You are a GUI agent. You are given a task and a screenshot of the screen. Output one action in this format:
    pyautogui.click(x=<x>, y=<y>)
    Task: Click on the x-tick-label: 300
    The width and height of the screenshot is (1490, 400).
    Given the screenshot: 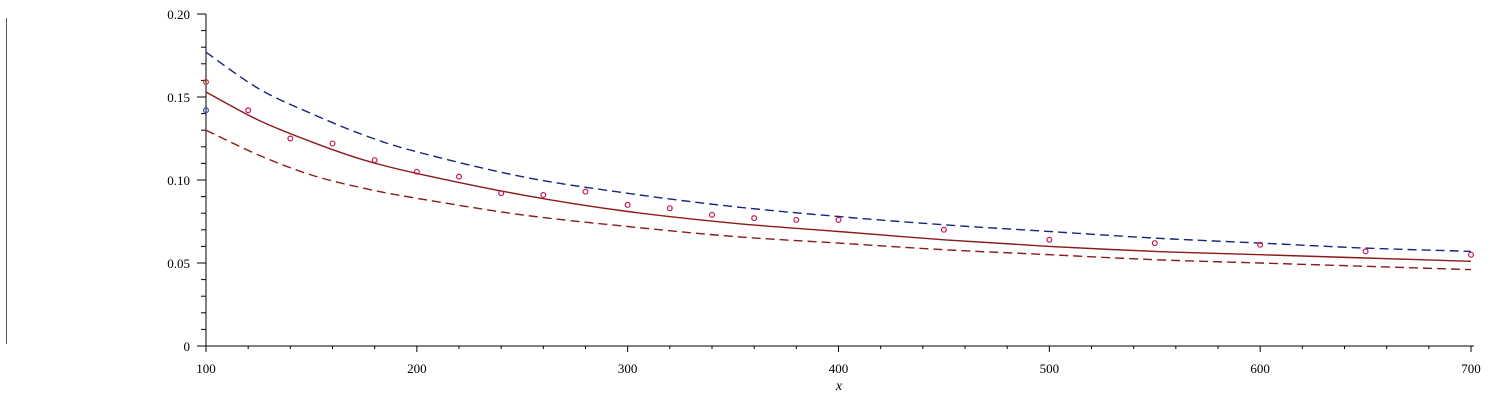 What is the action you would take?
    pyautogui.click(x=628, y=368)
    